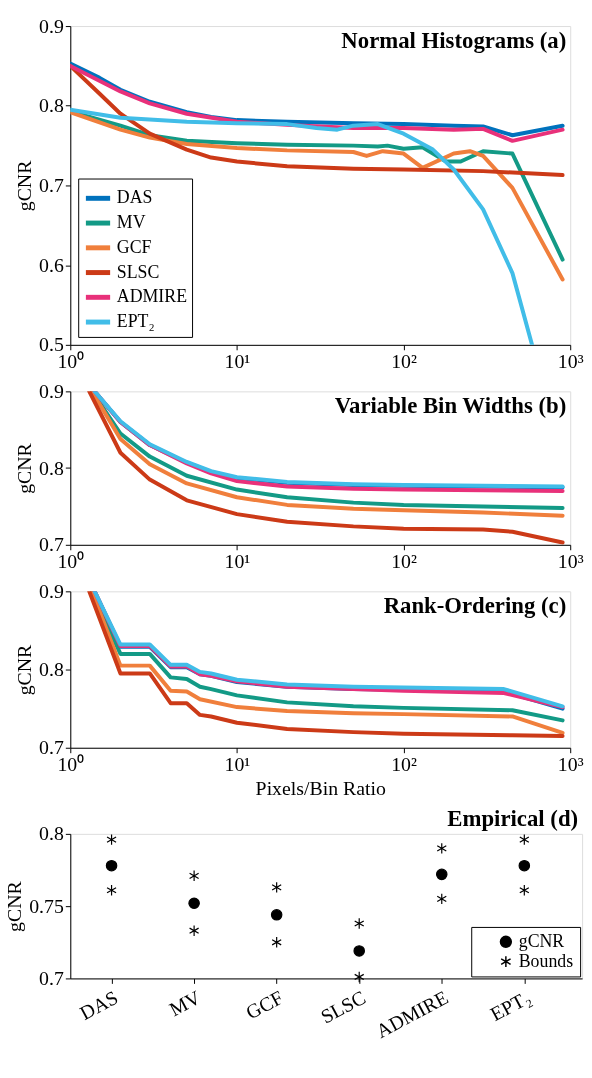  Describe the element at coordinates (185, 1003) in the screenshot. I see `x-tick-label: MV` at that location.